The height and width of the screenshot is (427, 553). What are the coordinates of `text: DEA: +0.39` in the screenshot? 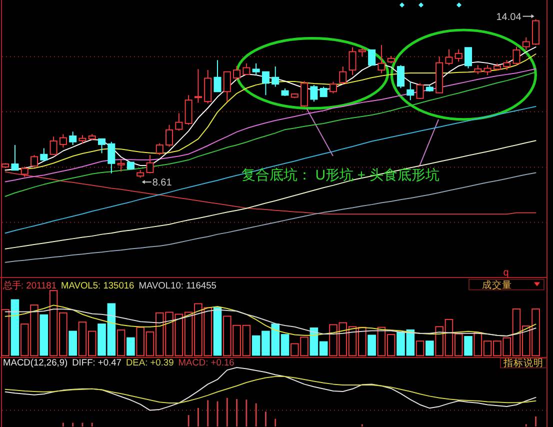 It's located at (150, 363).